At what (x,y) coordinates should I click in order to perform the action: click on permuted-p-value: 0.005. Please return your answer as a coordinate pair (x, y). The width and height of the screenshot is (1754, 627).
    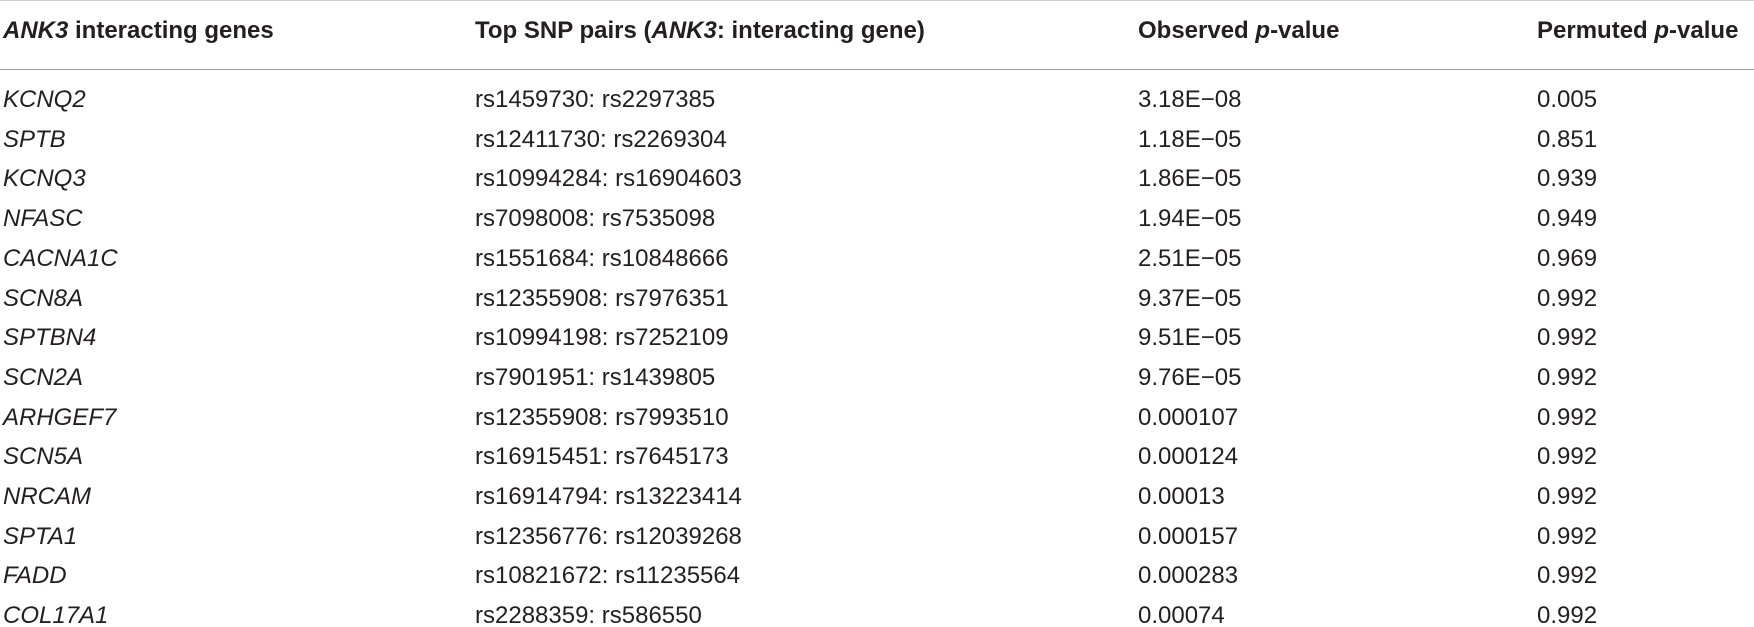
    Looking at the image, I should click on (1567, 99).